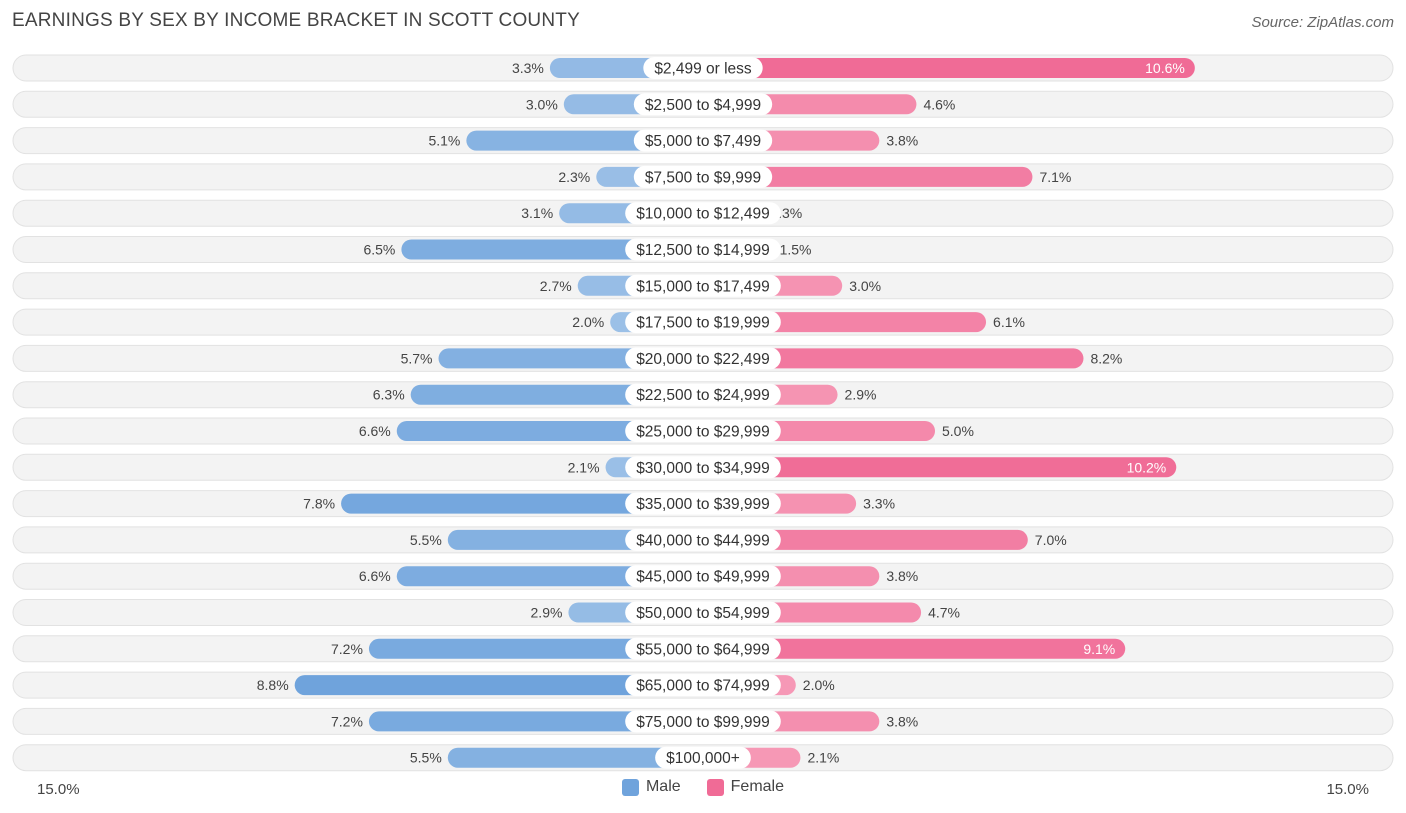 Image resolution: width=1406 pixels, height=813 pixels. What do you see at coordinates (1055, 177) in the screenshot?
I see `value-label-female: 7.1%` at bounding box center [1055, 177].